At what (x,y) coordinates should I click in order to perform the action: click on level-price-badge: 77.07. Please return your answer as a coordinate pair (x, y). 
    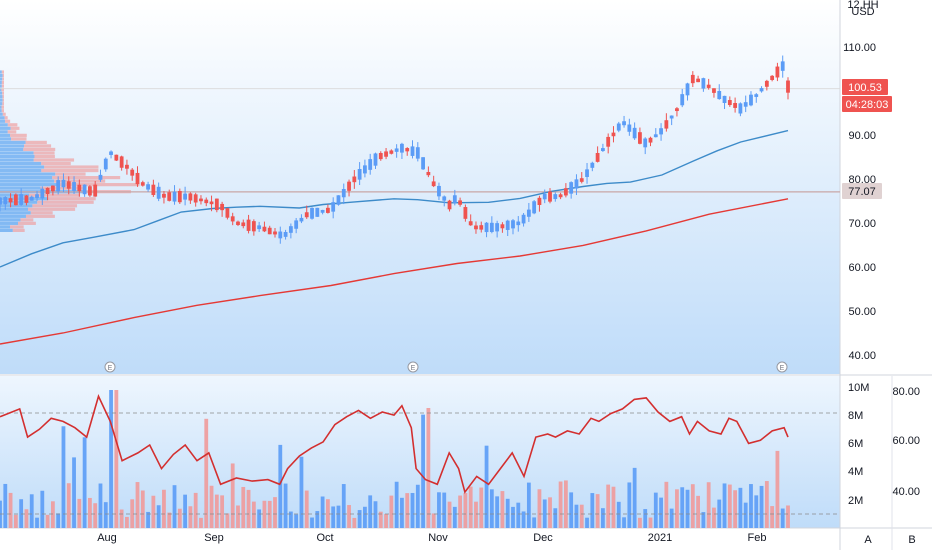
    Looking at the image, I should click on (862, 191).